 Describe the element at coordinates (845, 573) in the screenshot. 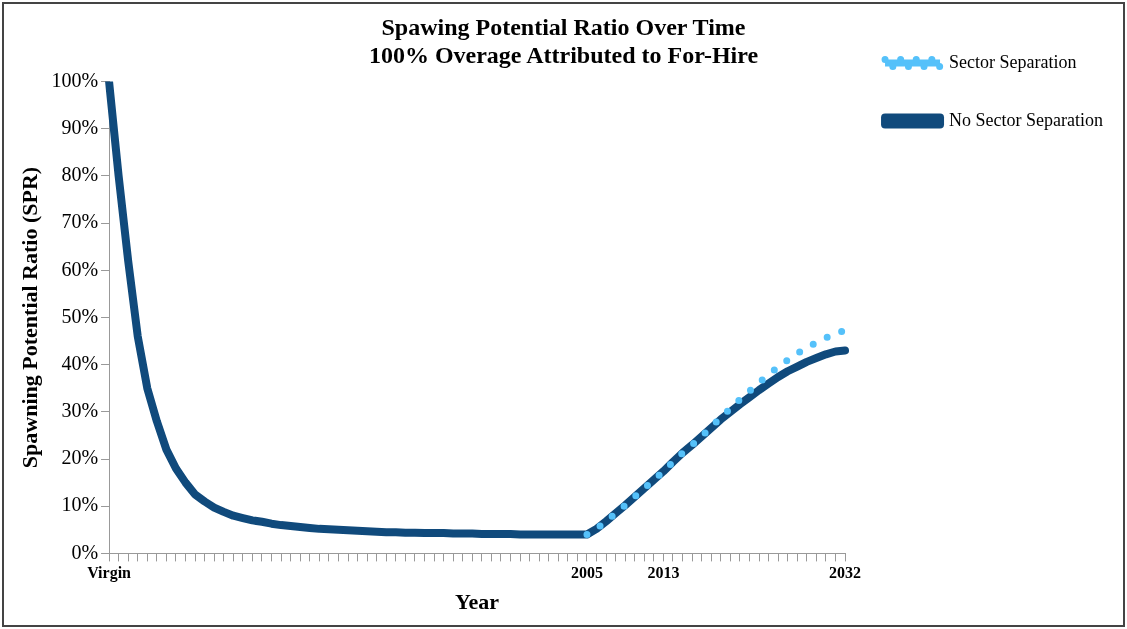

I see `x-tick-label: 2032` at that location.